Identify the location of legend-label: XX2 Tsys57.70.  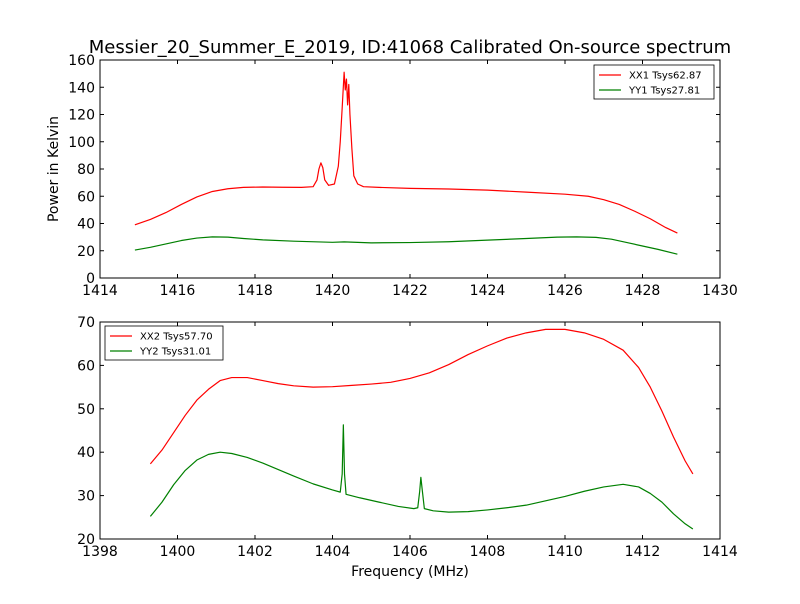
(176, 337).